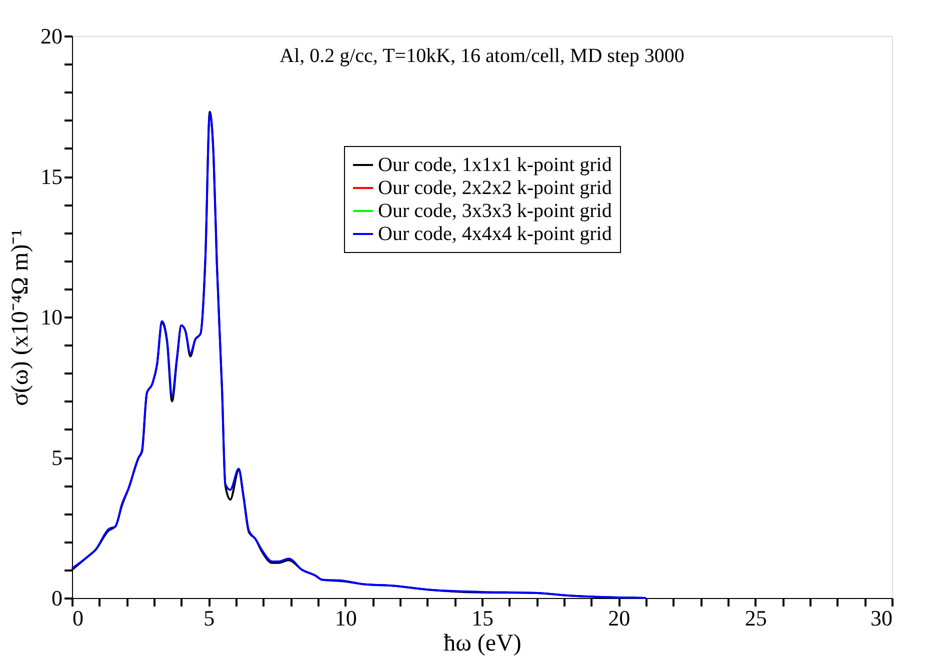  Describe the element at coordinates (51, 36) in the screenshot. I see `y-tick-label: 20` at that location.